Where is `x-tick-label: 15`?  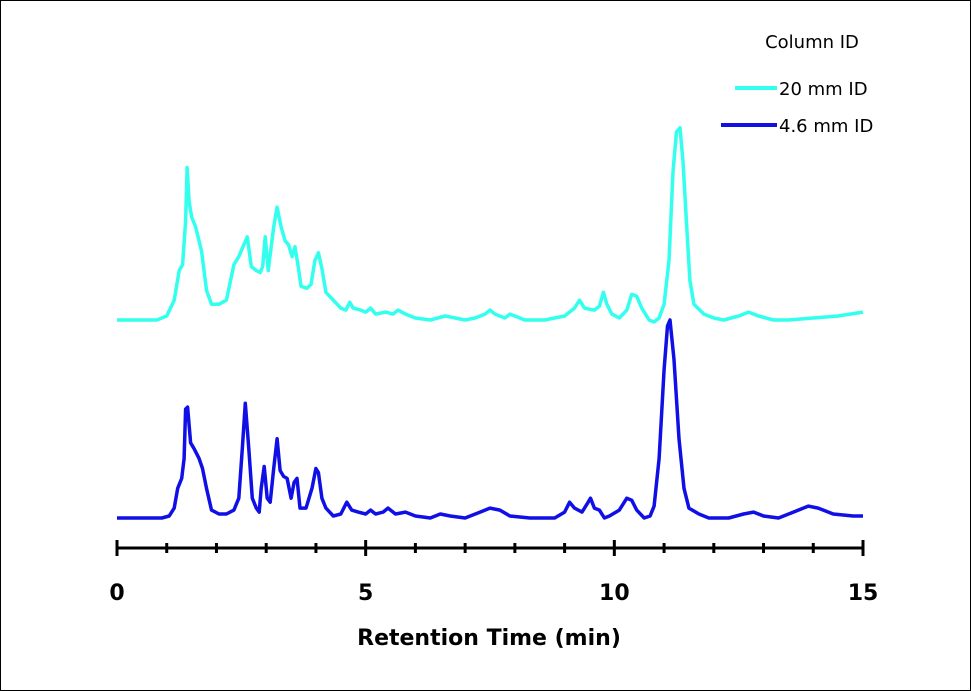
x-tick-label: 15 is located at coordinates (863, 593).